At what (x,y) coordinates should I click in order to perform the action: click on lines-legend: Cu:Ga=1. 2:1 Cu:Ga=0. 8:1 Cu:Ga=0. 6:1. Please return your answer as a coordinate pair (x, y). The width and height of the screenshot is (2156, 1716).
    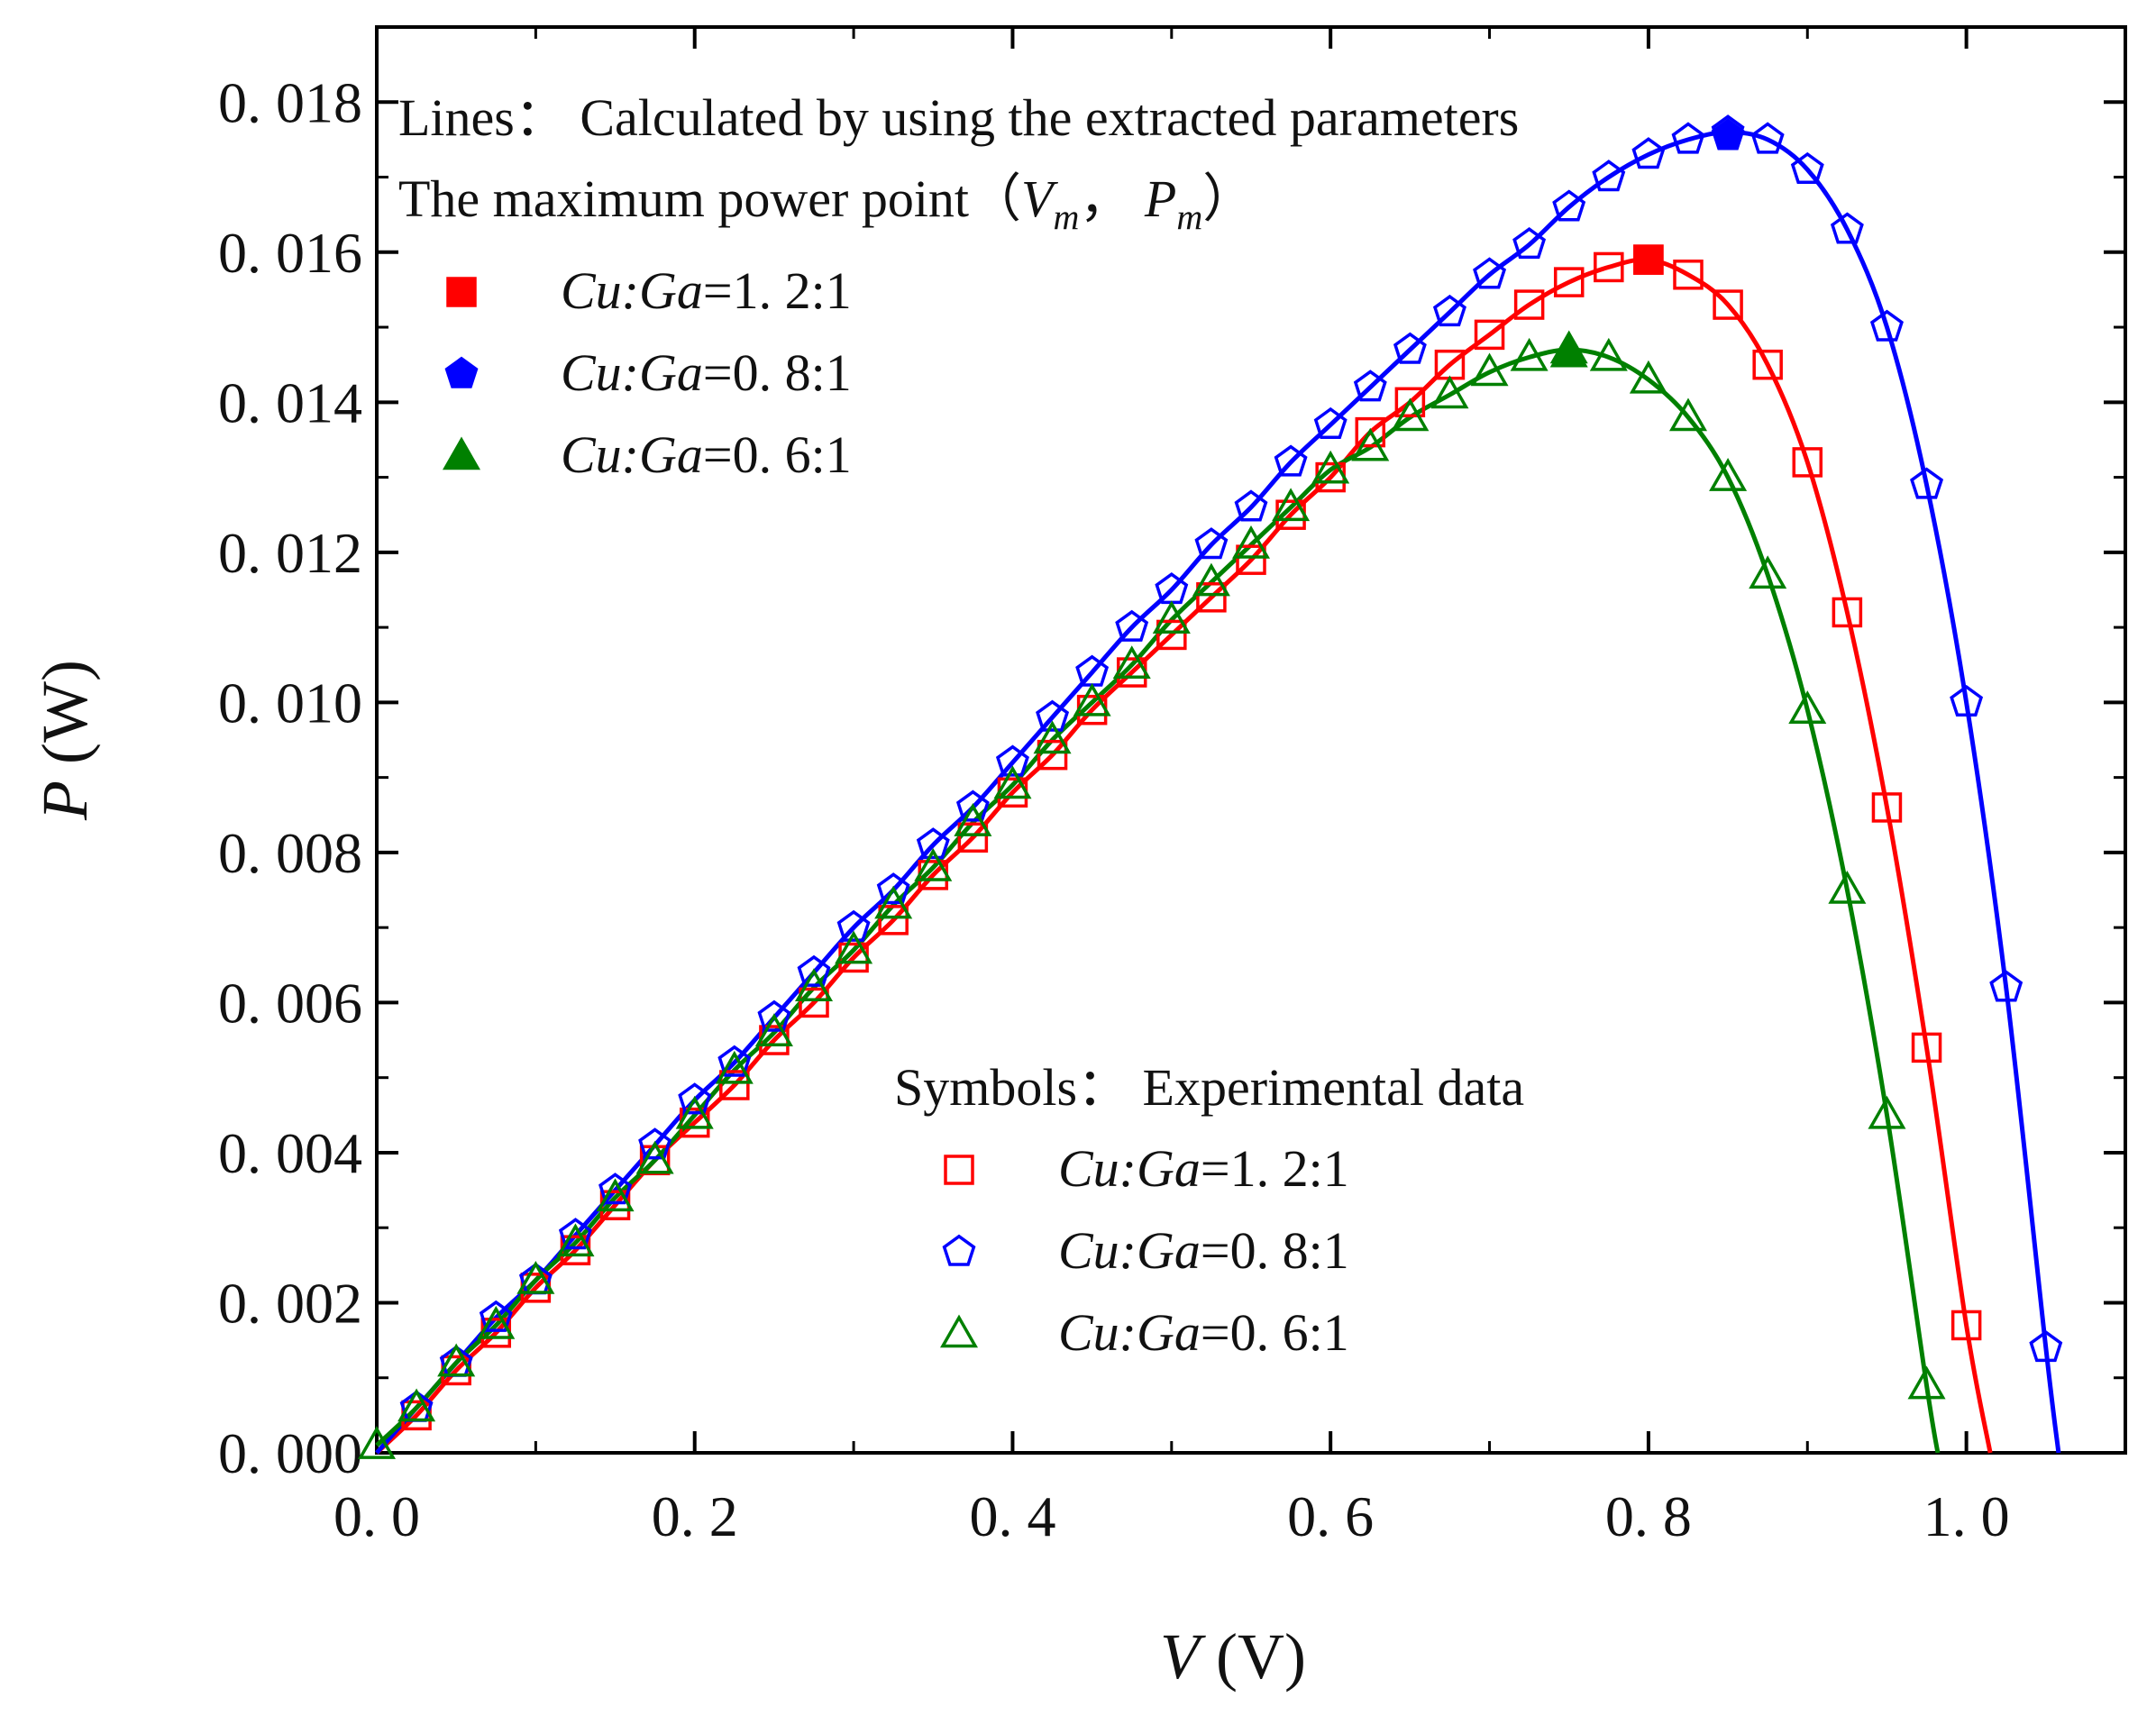
    Looking at the image, I should click on (647, 372).